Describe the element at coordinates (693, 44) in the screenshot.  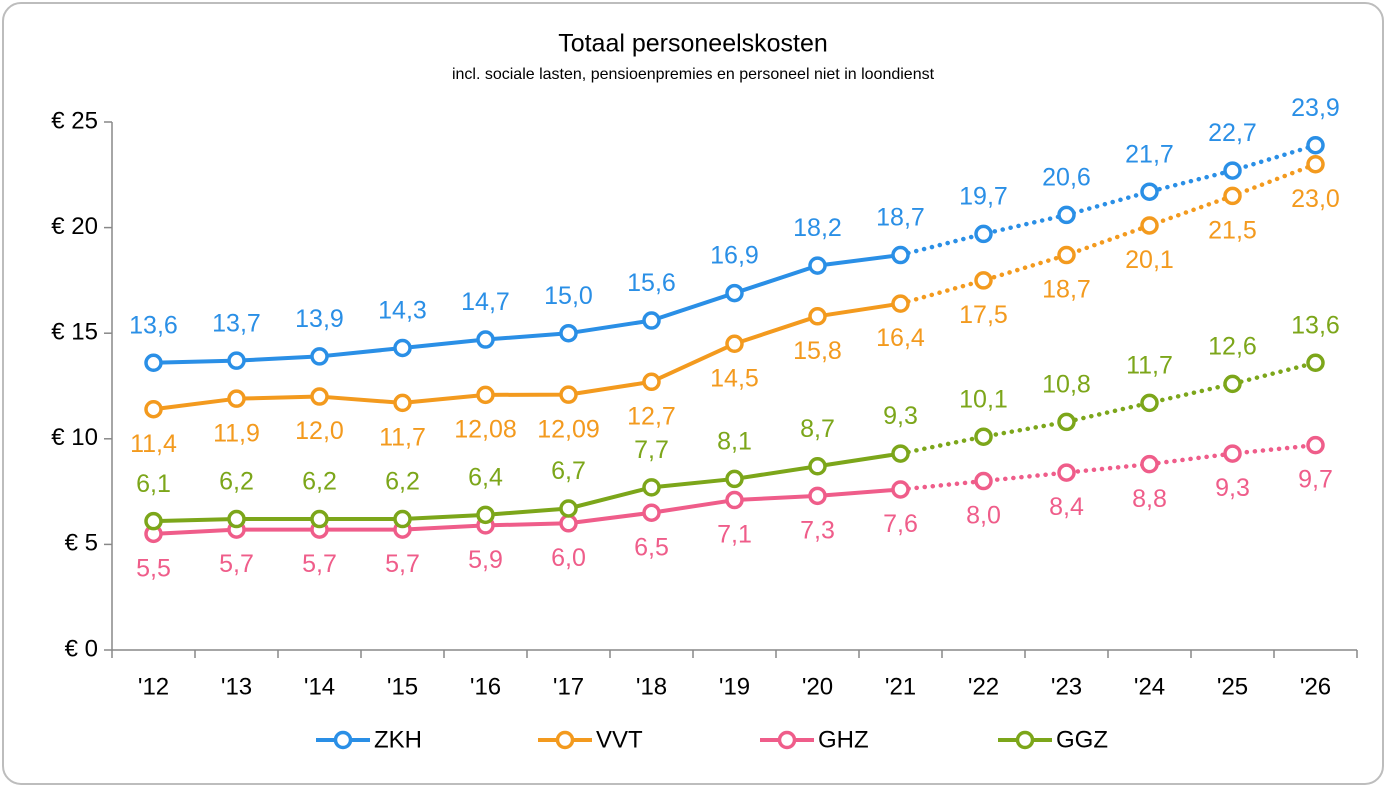
I see `chart-title: Totaal personeelskosten` at that location.